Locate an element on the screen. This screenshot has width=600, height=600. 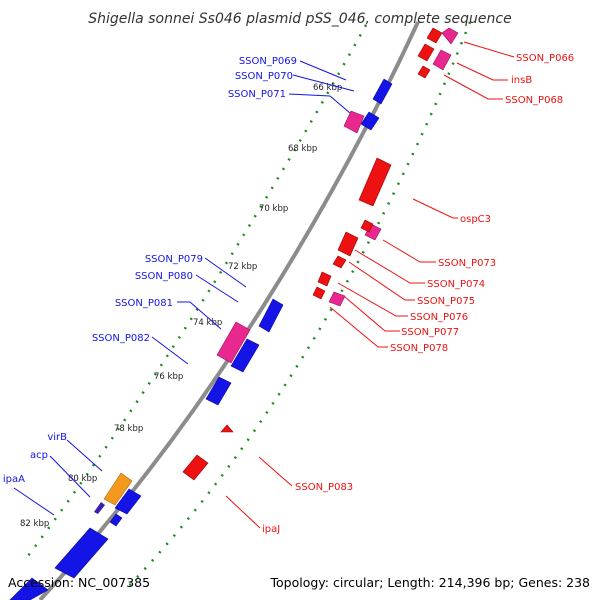
gene-label-right: insB is located at coordinates (521, 80).